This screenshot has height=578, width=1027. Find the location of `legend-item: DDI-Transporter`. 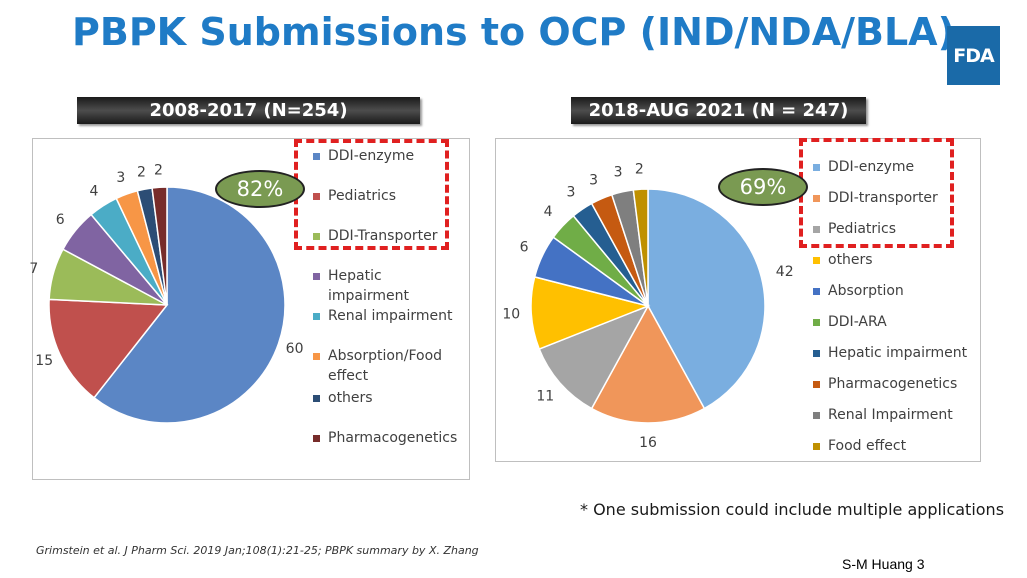

legend-item: DDI-Transporter is located at coordinates (388, 236).